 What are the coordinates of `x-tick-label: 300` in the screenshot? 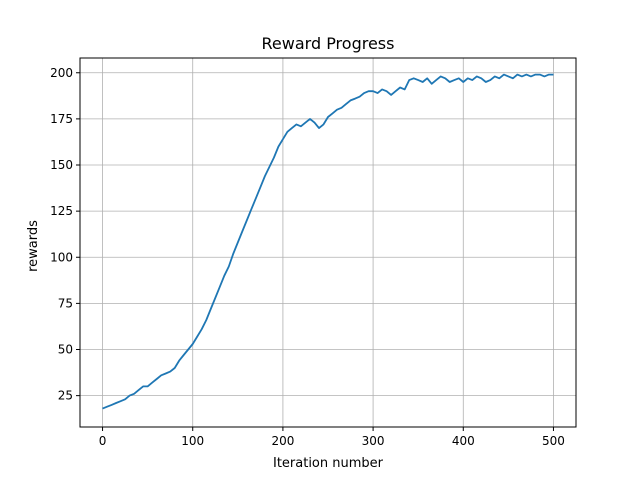 It's located at (373, 441).